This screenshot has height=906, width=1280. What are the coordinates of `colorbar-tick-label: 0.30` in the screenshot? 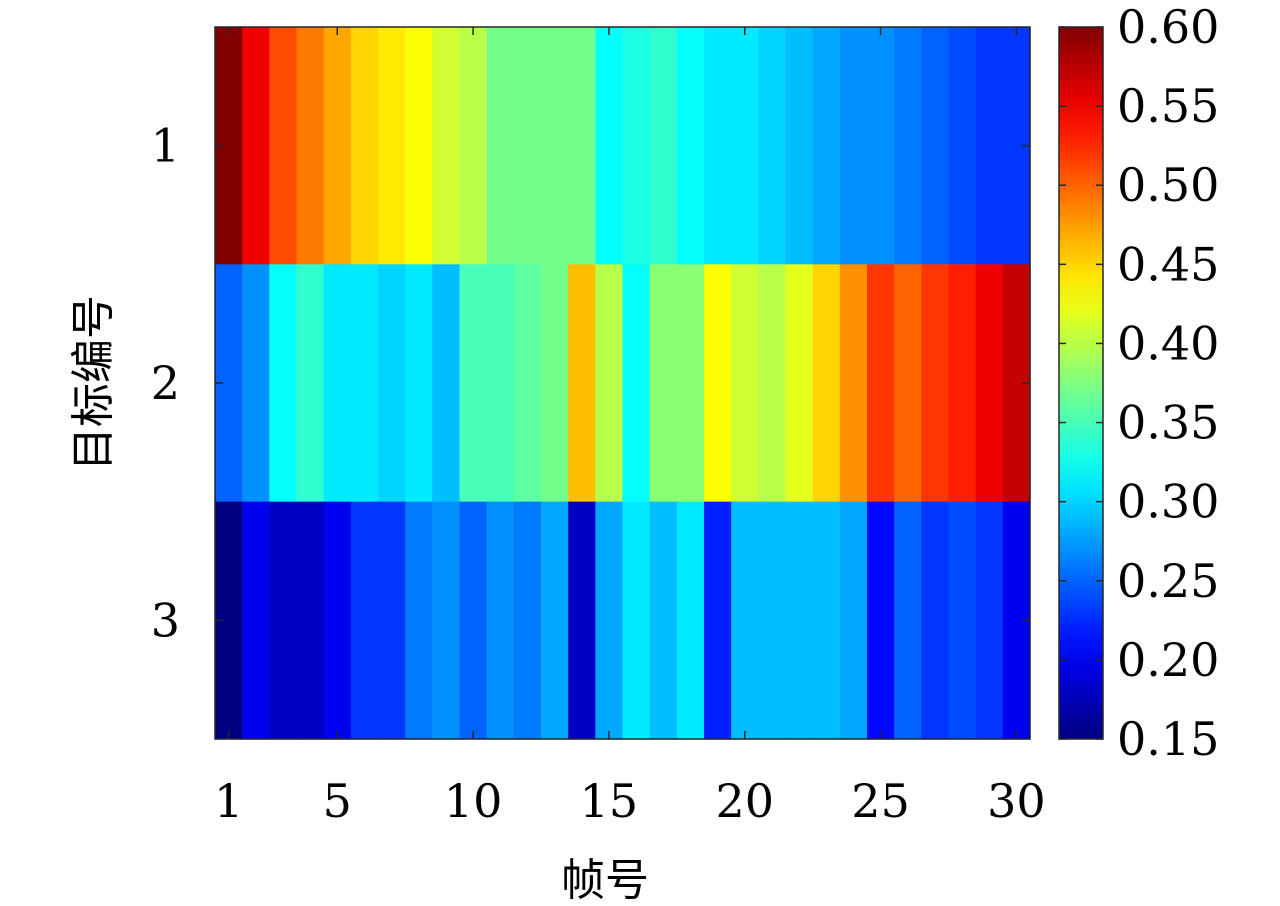 It's located at (1168, 502).